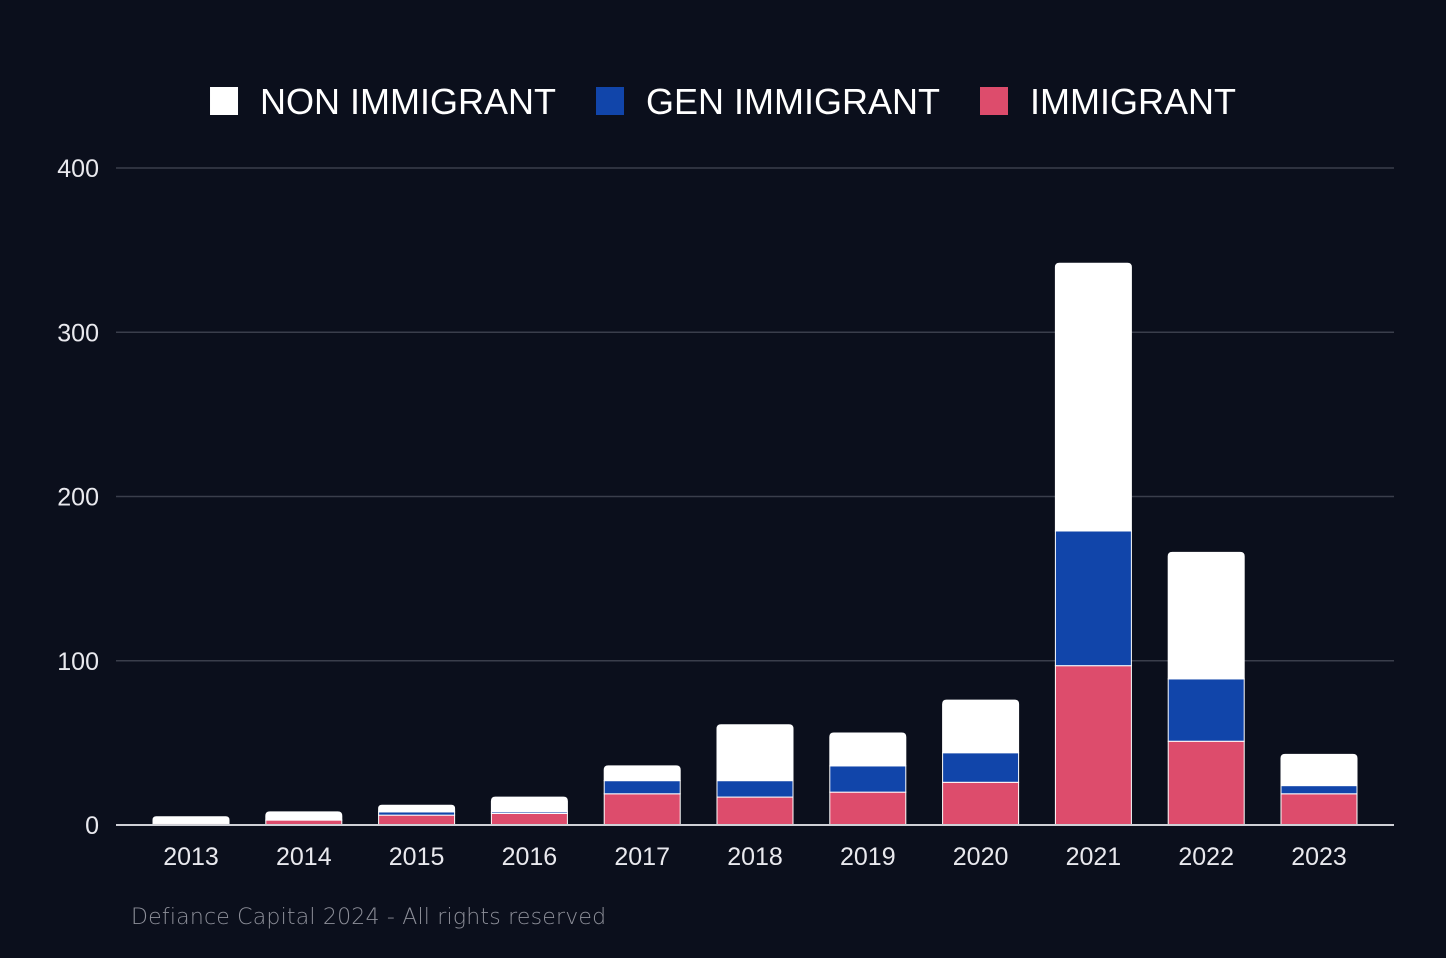  I want to click on bar-group-2013, so click(191, 821).